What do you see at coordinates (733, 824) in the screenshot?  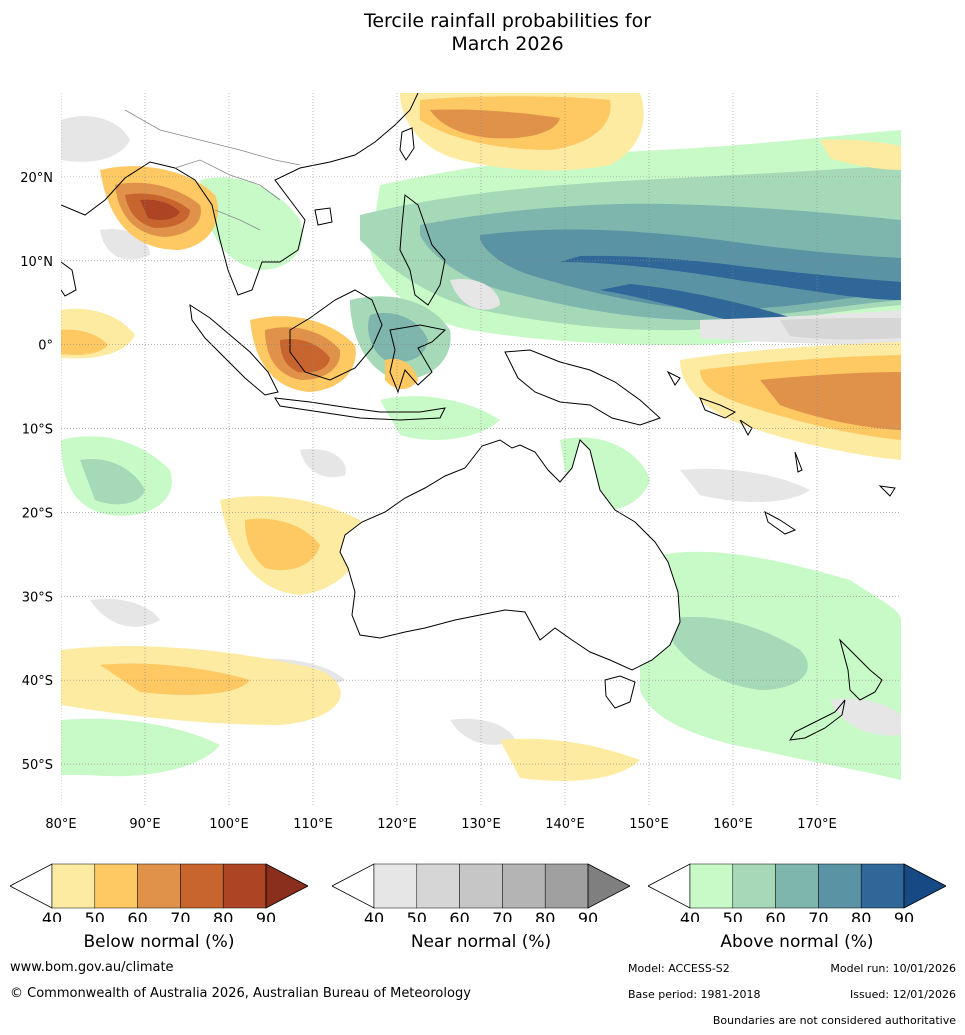 I see `longitude-tick-label: 160°E` at bounding box center [733, 824].